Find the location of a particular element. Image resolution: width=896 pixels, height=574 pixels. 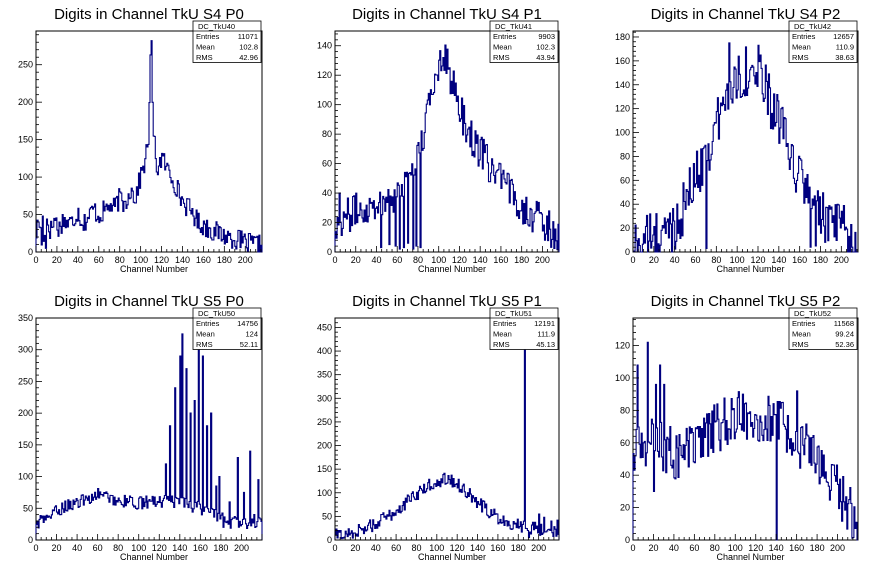

stats-box-name: DC_TkU41 is located at coordinates (513, 26).